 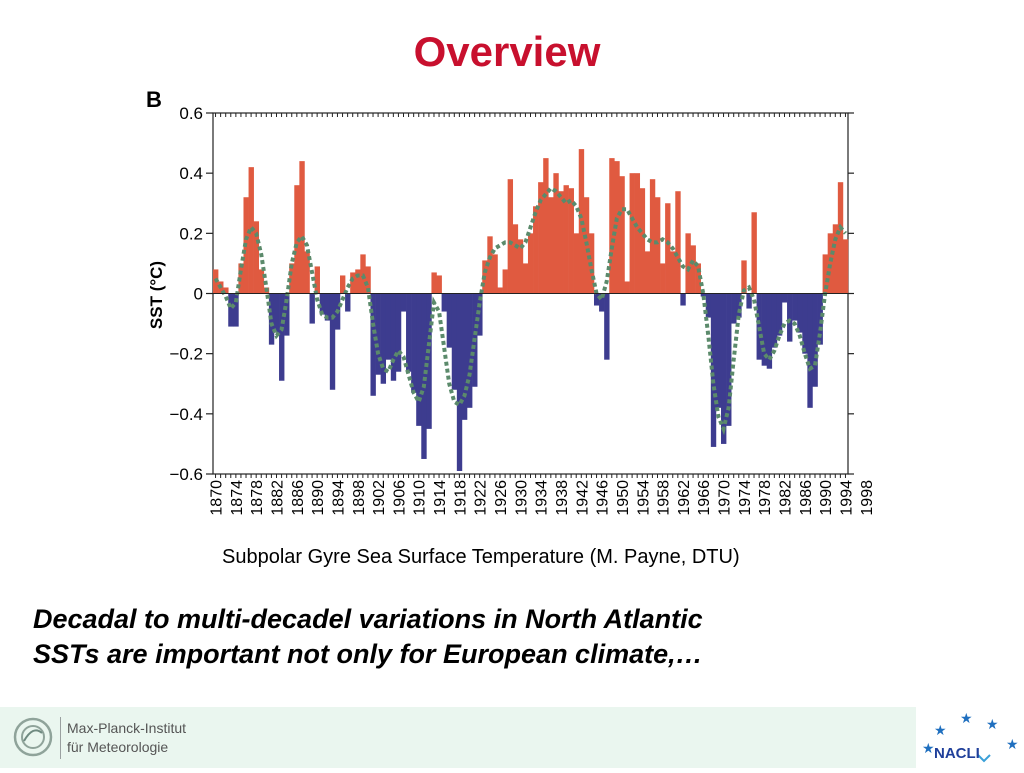 What do you see at coordinates (725, 498) in the screenshot?
I see `x-tick-label: 1970` at bounding box center [725, 498].